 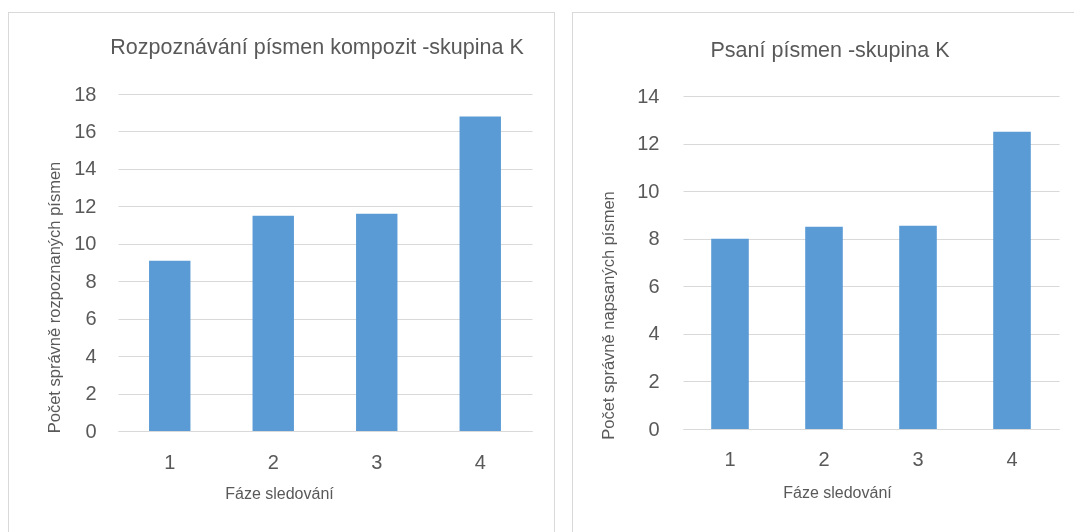 What do you see at coordinates (608, 315) in the screenshot?
I see `y-axis-title: Počet správně napsaných písmen` at bounding box center [608, 315].